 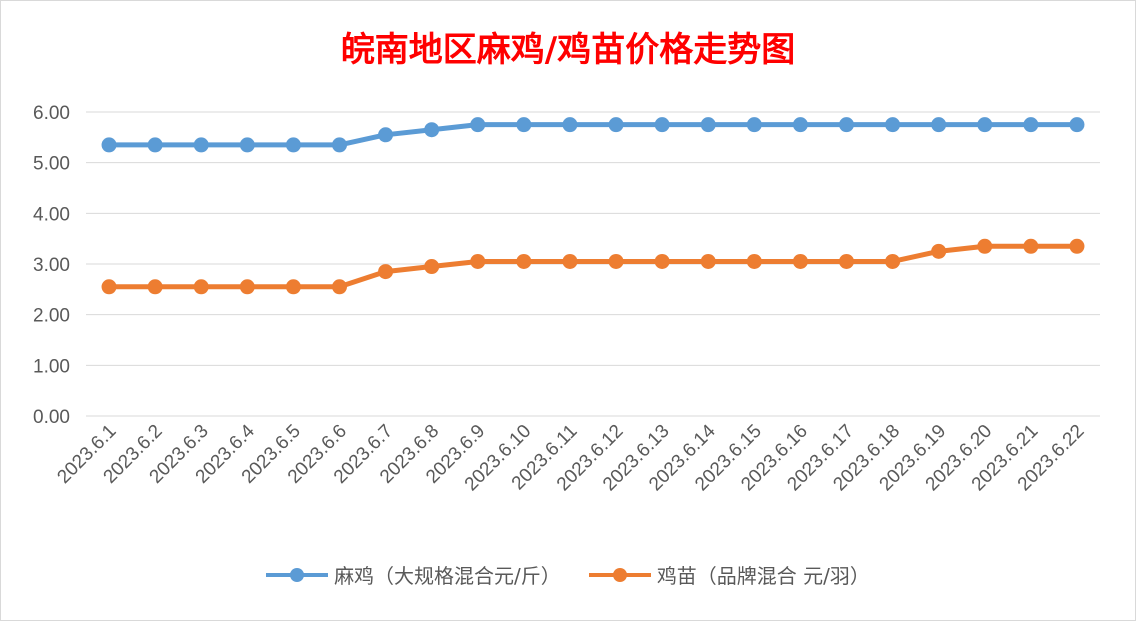 I want to click on y-tick-label: 1.00, so click(x=51, y=366).